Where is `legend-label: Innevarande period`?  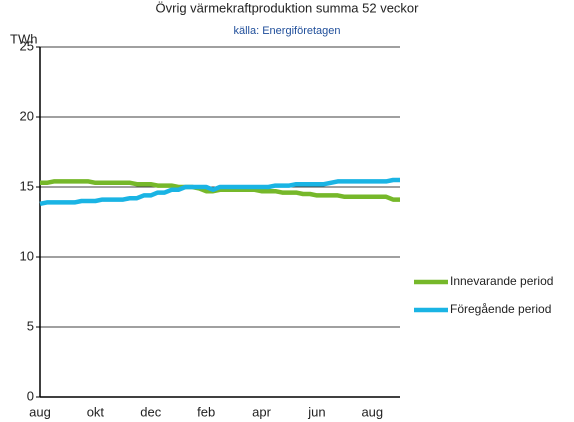
legend-label: Innevarande period is located at coordinates (501, 281).